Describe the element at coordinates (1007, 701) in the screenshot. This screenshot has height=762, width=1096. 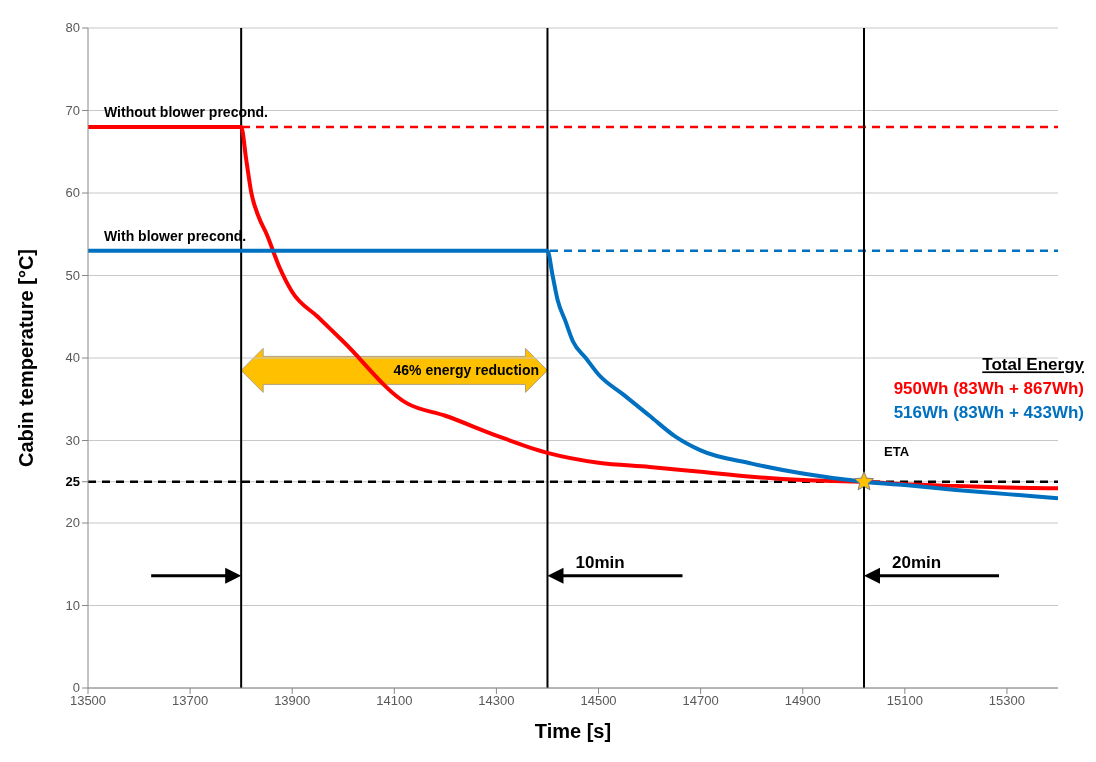
I see `x-tick-label: 15300` at that location.